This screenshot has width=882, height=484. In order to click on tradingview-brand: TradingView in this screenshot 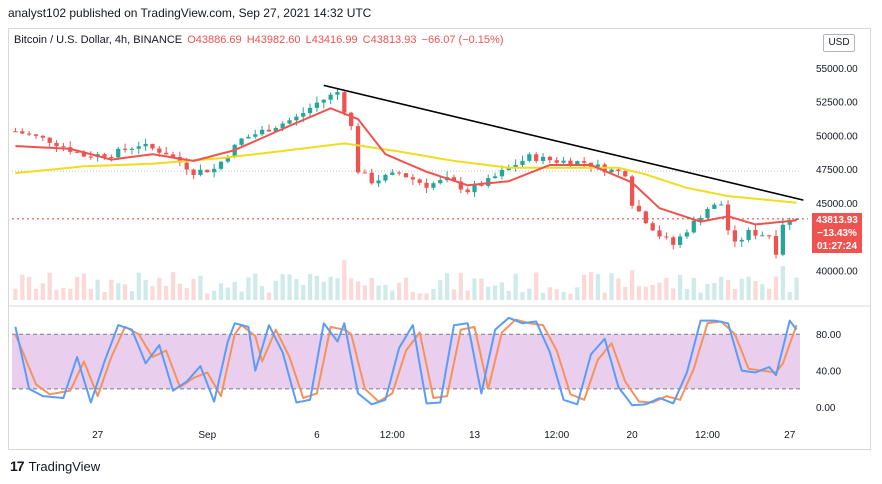, I will do `click(64, 466)`.